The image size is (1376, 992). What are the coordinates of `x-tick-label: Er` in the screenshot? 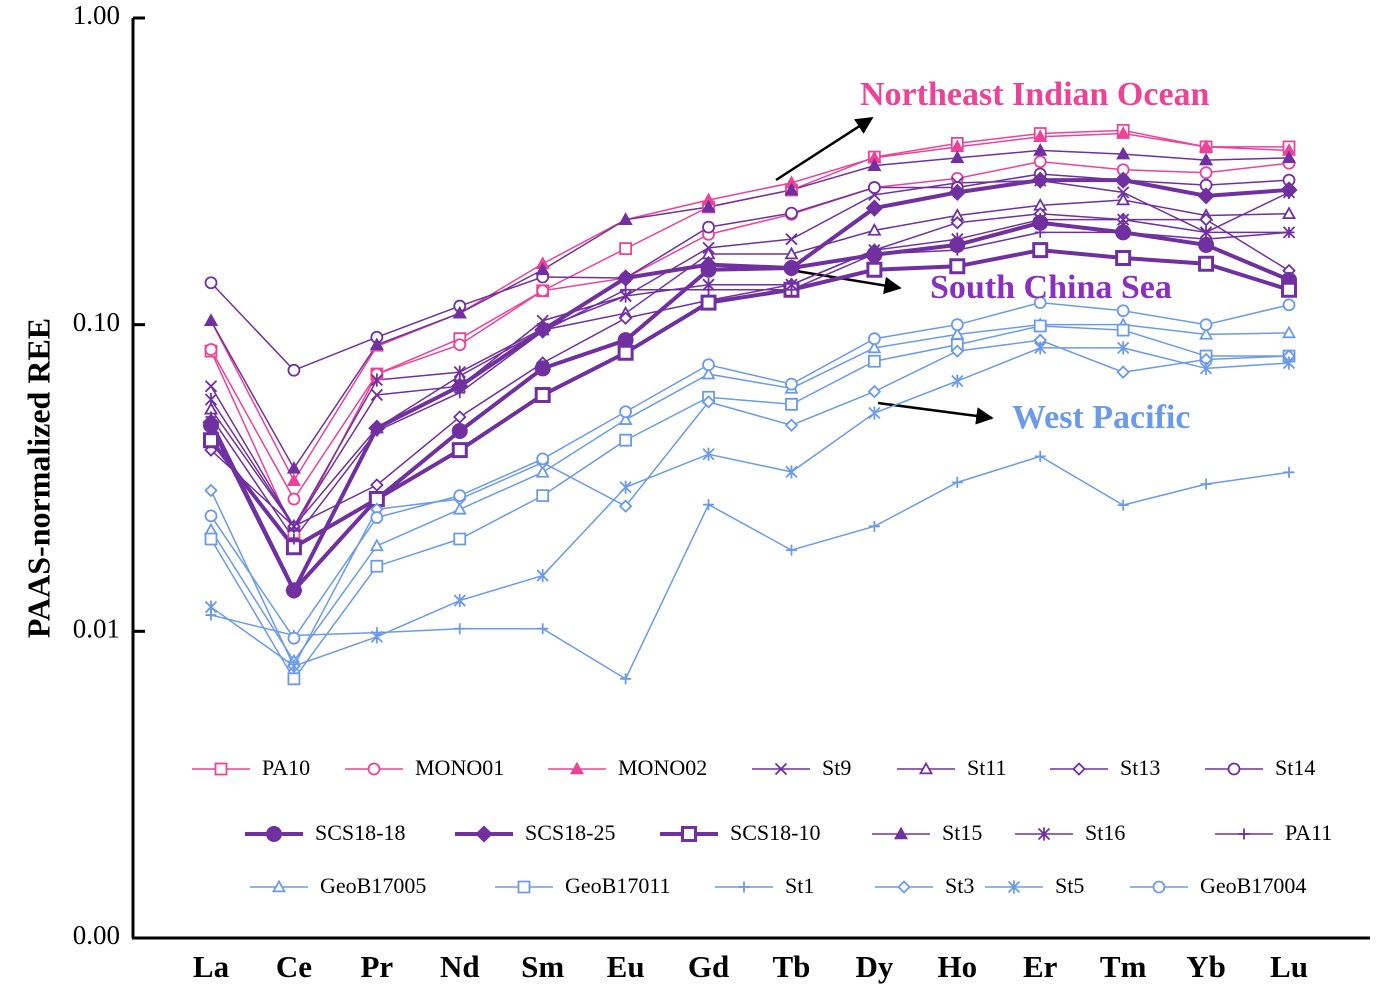 It's located at (1040, 966).